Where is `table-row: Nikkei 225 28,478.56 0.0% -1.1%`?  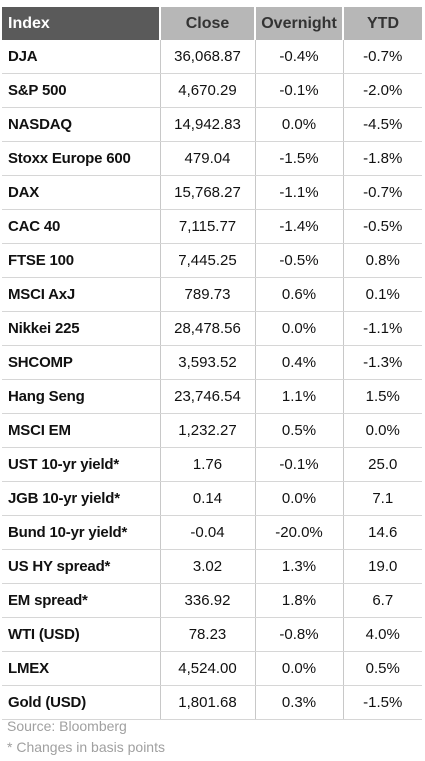 table-row: Nikkei 225 28,478.56 0.0% -1.1% is located at coordinates (212, 328).